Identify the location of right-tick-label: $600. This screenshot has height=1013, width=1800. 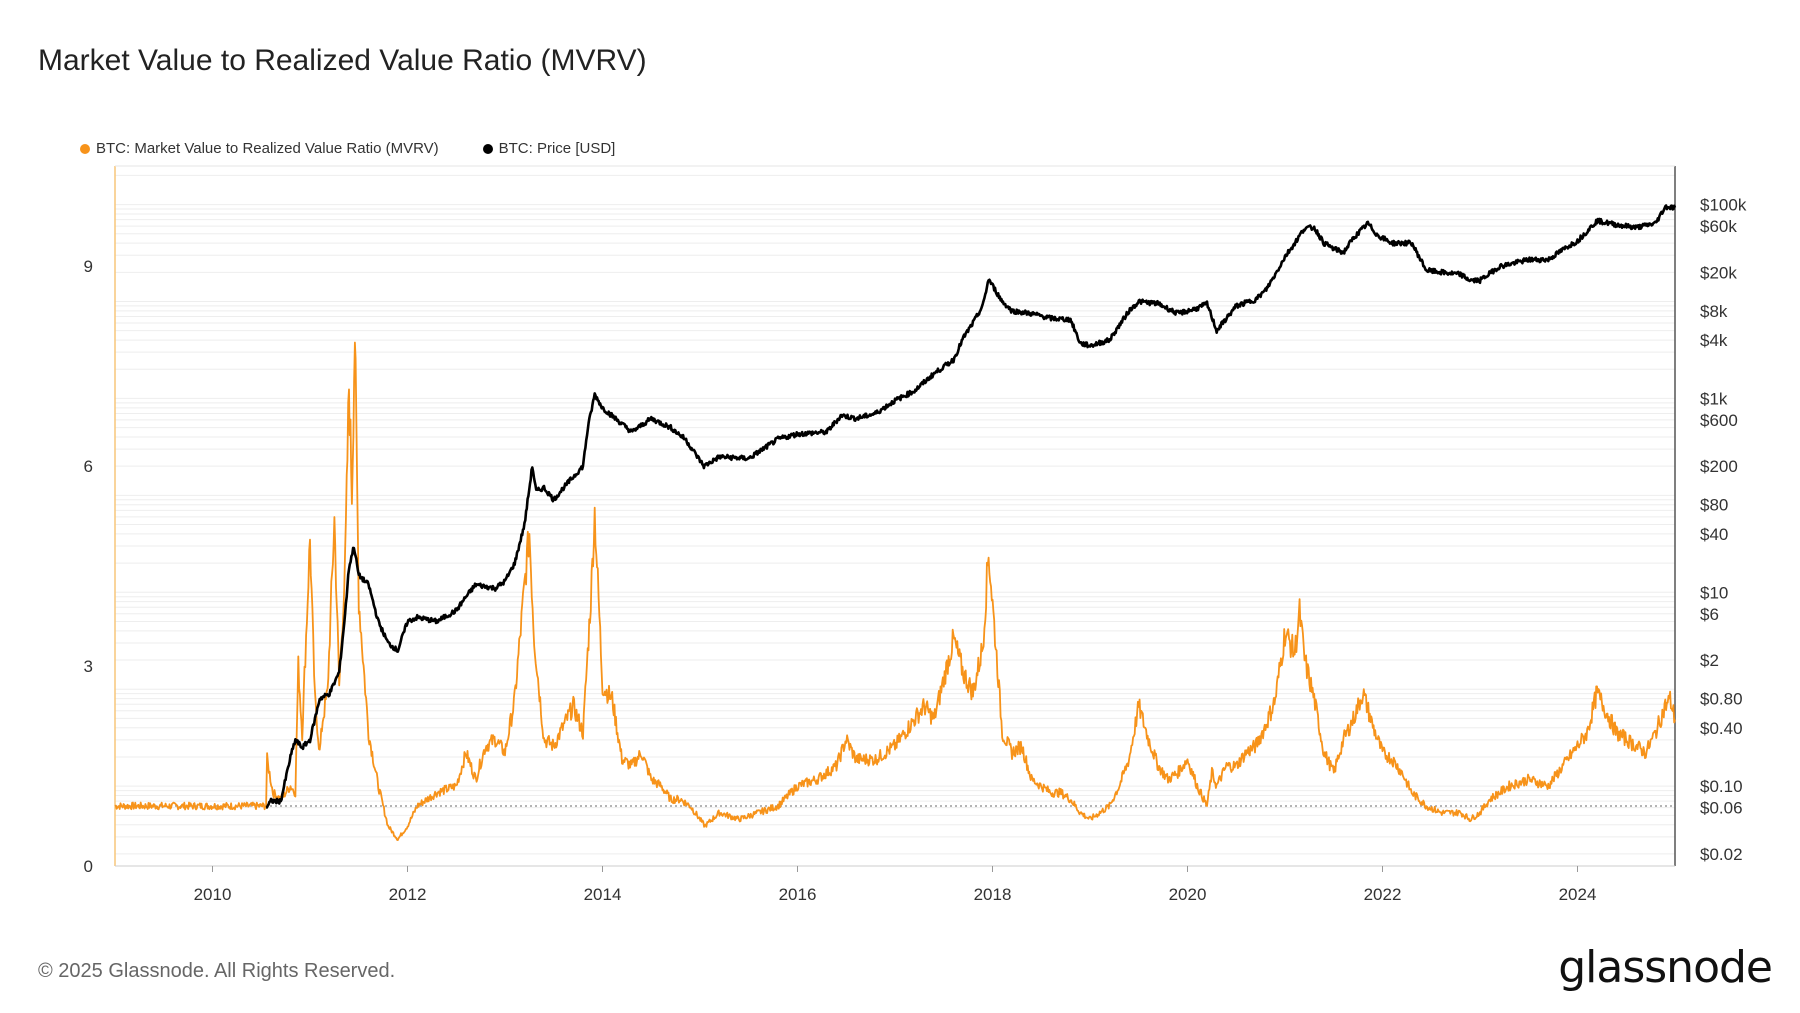
(1719, 420).